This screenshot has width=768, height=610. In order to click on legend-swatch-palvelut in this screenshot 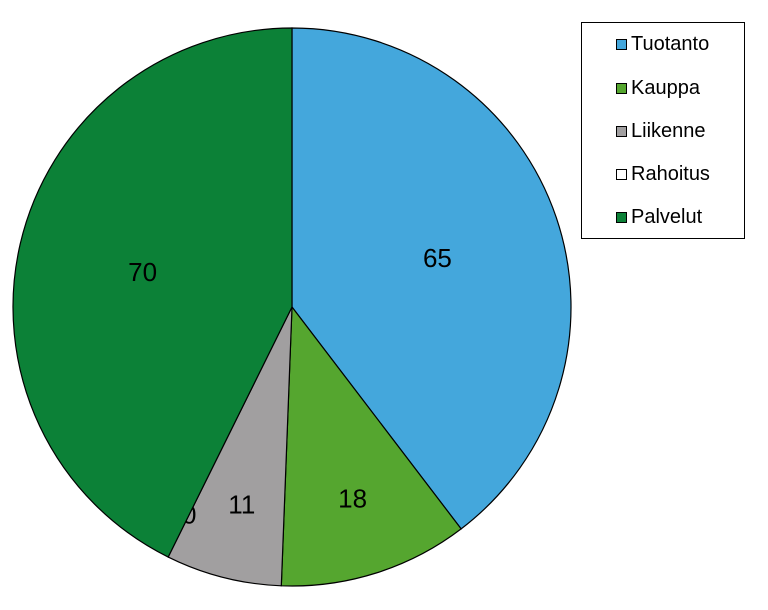, I will do `click(621, 217)`.